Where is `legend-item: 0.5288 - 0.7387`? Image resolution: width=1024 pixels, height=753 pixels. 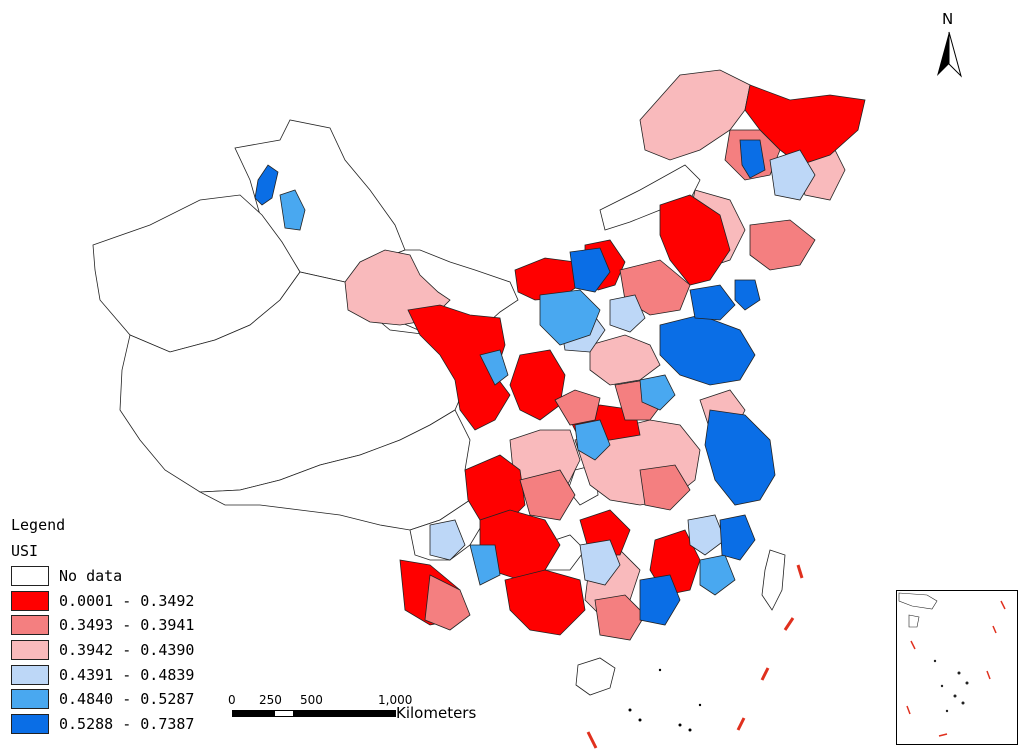
legend-item: 0.5288 - 0.7387 is located at coordinates (116, 724).